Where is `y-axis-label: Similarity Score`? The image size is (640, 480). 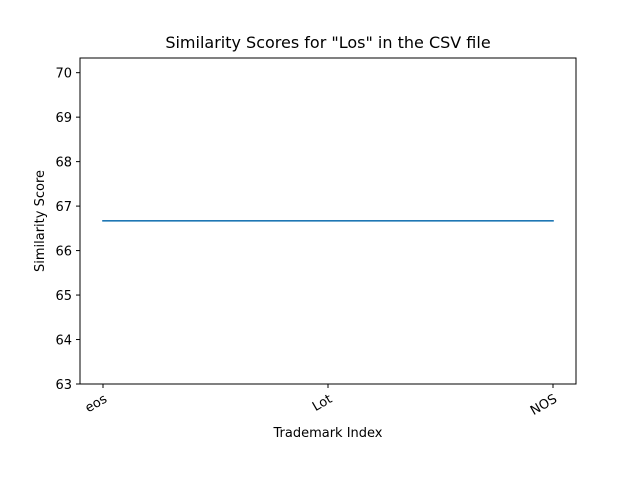
y-axis-label: Similarity Score is located at coordinates (40, 221).